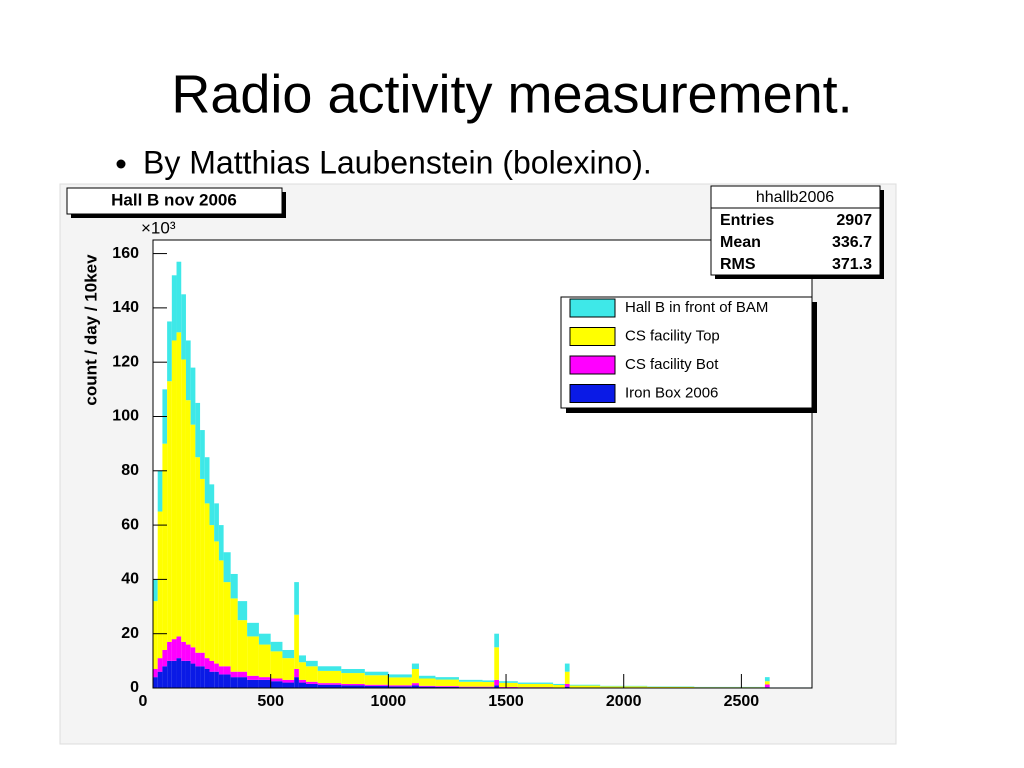 This screenshot has width=1024, height=768. What do you see at coordinates (125, 361) in the screenshot?
I see `y-tick-label: 120` at bounding box center [125, 361].